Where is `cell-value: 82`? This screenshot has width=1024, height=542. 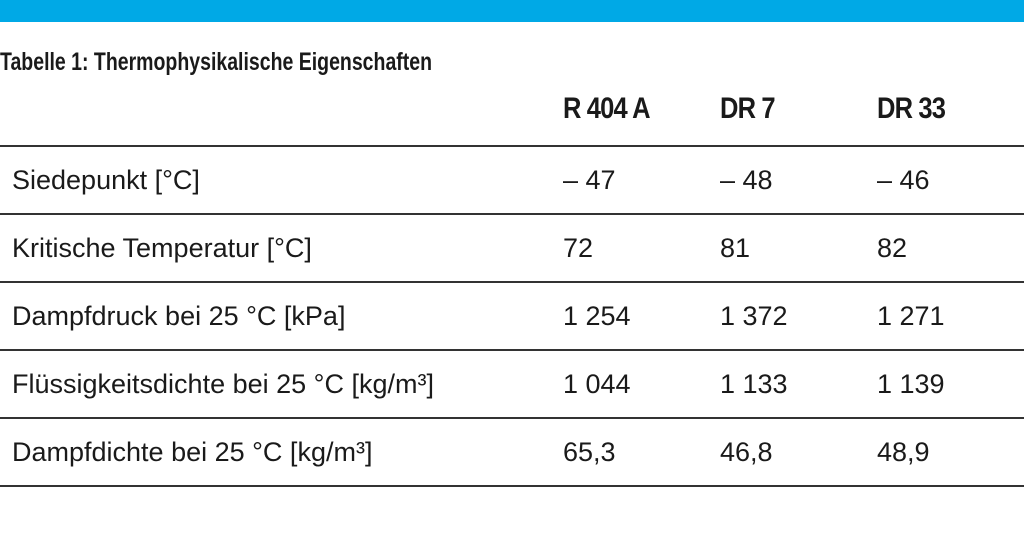 cell-value: 82 is located at coordinates (892, 248).